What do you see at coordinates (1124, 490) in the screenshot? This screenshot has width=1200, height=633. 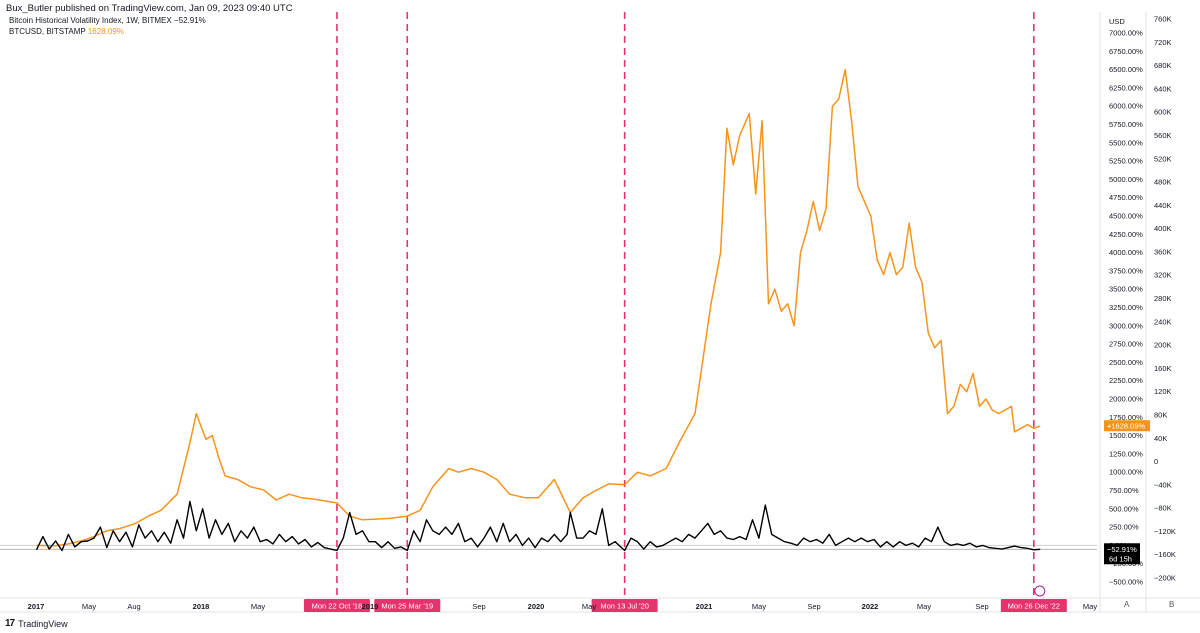 I see `y-tick-label: 750.00%` at bounding box center [1124, 490].